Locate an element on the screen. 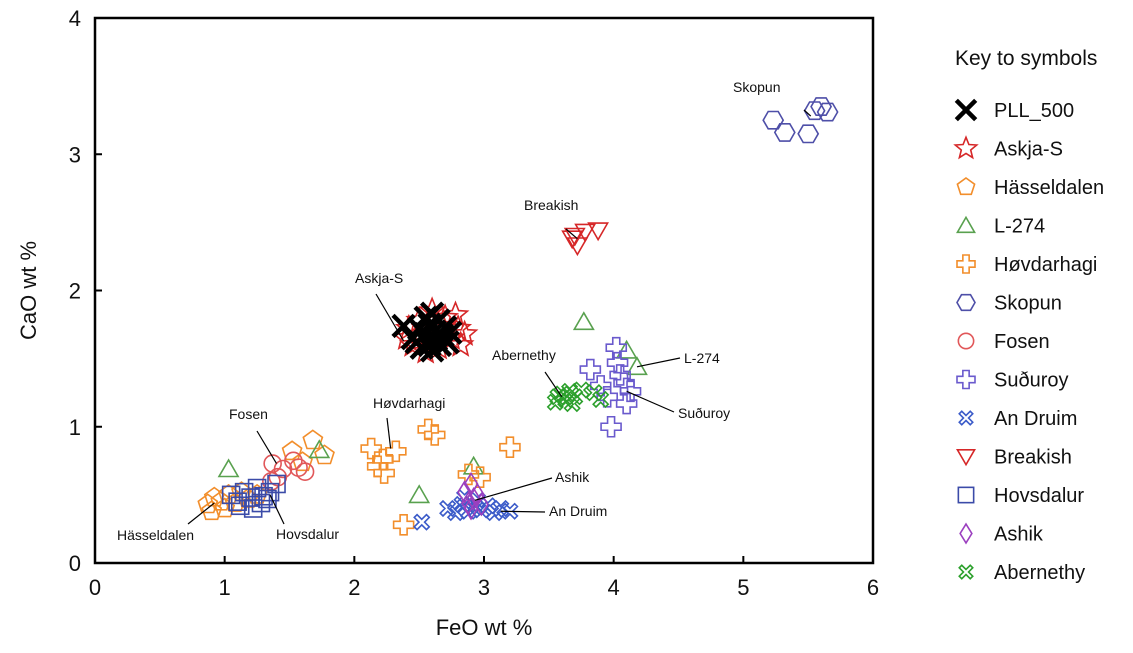 The image size is (1133, 653). legend-title: Key to symbols is located at coordinates (1026, 58).